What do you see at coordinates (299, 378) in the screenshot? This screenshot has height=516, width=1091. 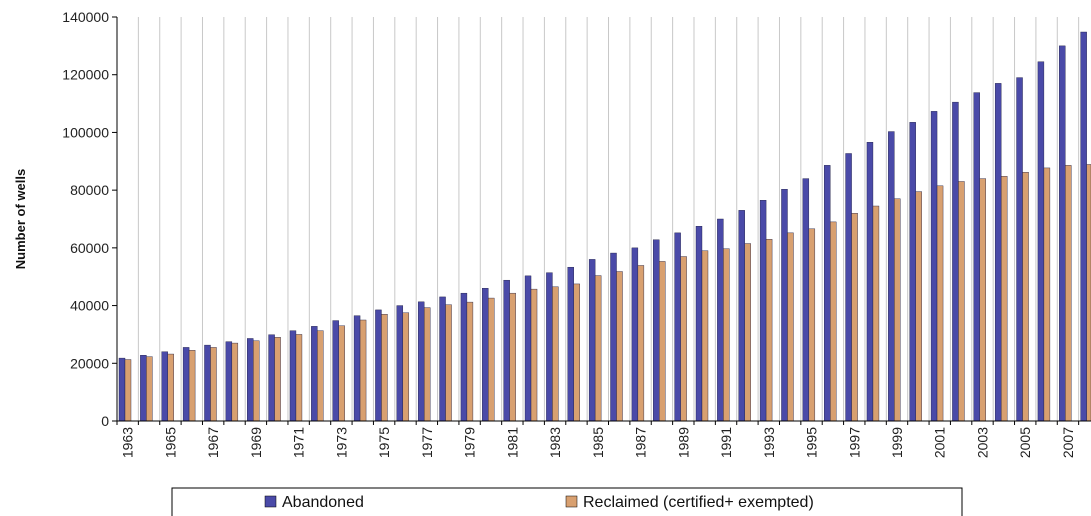 I see `bar-reclaimed-1971` at bounding box center [299, 378].